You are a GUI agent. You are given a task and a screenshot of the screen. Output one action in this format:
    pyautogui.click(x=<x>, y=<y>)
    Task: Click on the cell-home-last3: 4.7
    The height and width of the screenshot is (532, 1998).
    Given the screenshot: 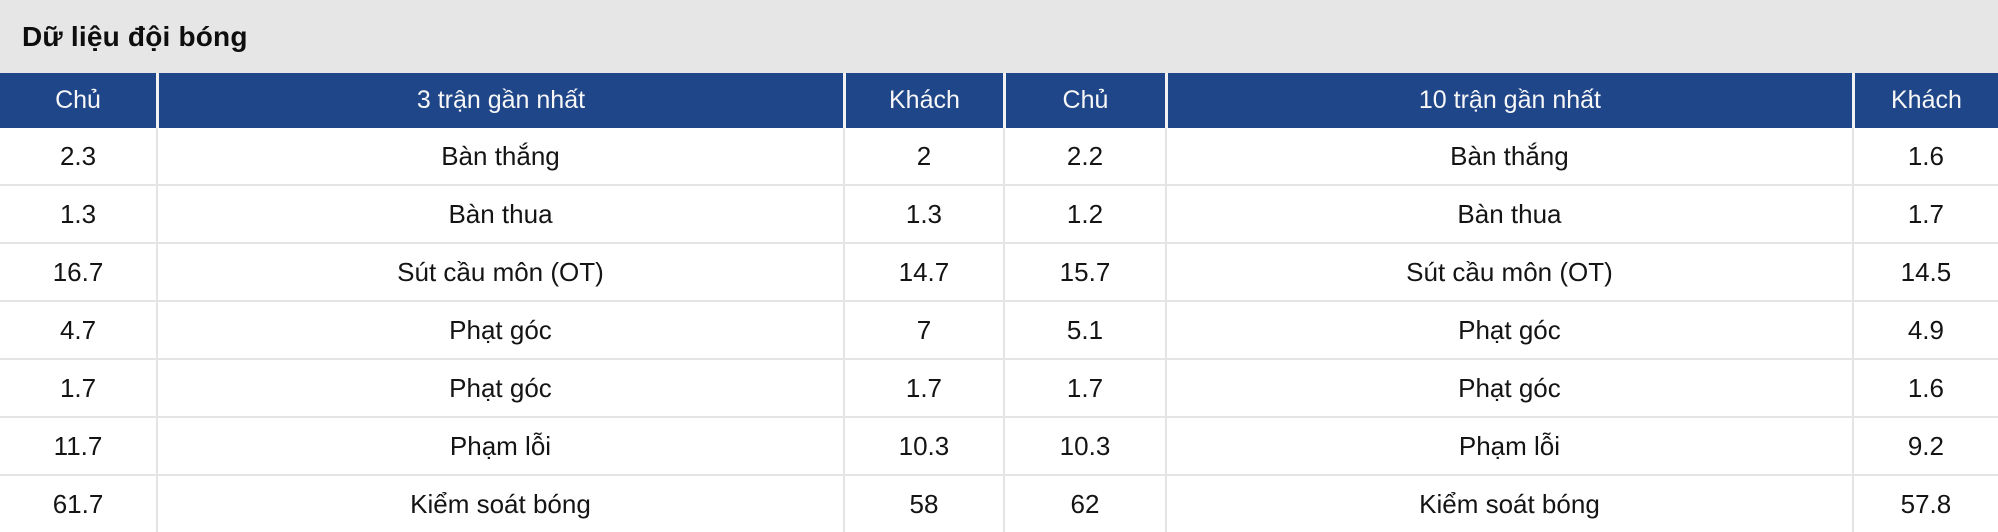 What is the action you would take?
    pyautogui.click(x=78, y=329)
    